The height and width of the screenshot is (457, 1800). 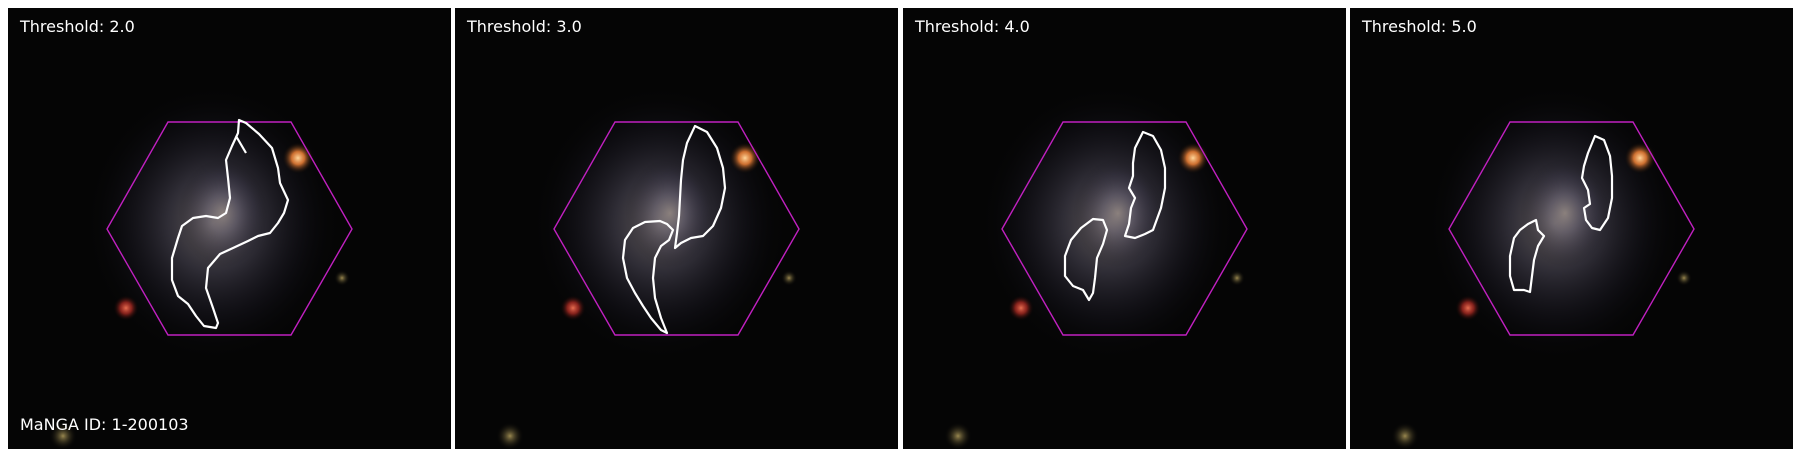 What do you see at coordinates (77, 26) in the screenshot?
I see `threshold-label: Threshold: 2.0` at bounding box center [77, 26].